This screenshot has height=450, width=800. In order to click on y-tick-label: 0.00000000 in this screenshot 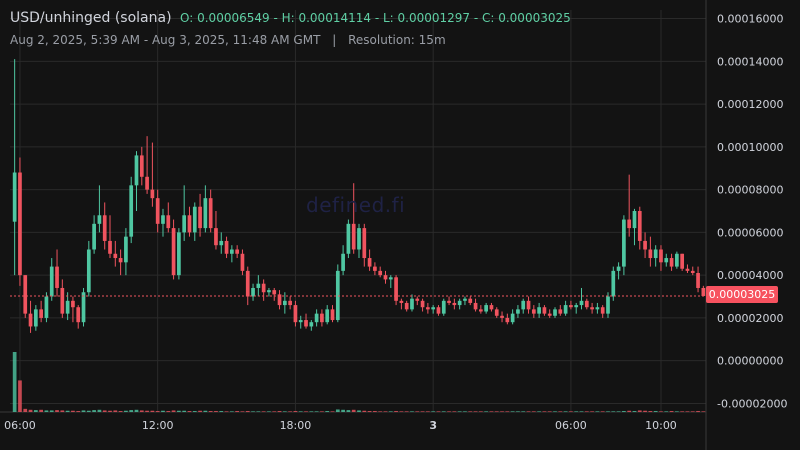, I will do `click(750, 361)`.